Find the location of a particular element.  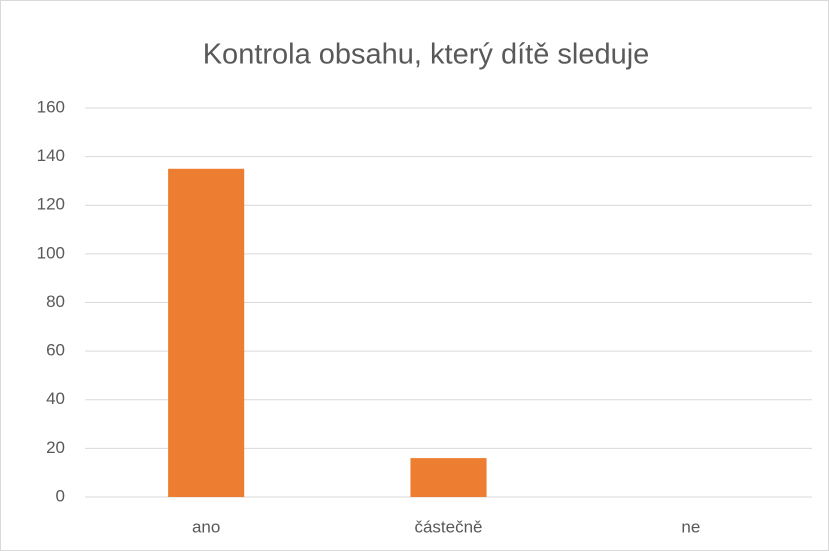

y-tick-label: 160 is located at coordinates (51, 106).